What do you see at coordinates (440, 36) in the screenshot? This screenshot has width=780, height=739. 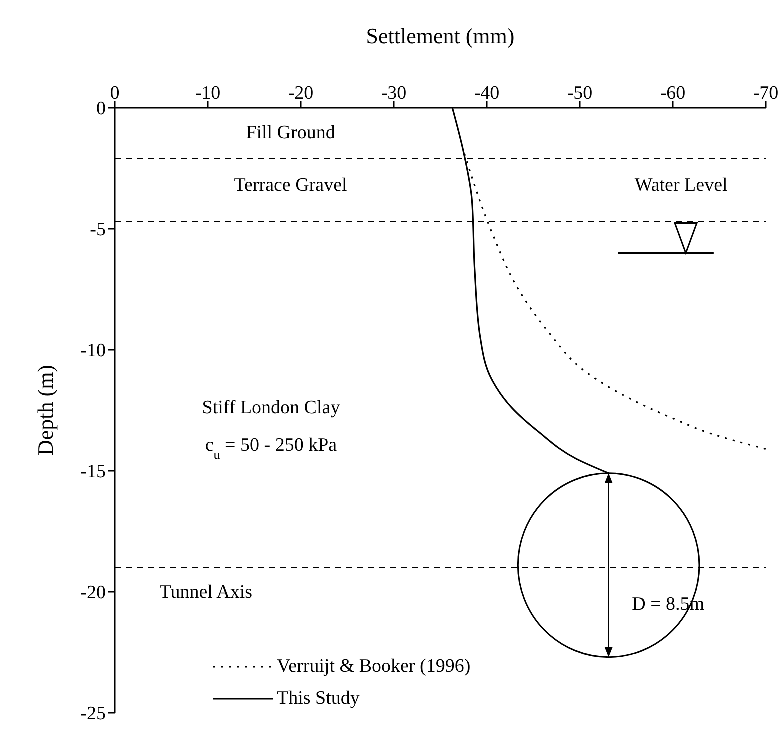 I see `x-axis-title: Settlement (mm)` at bounding box center [440, 36].